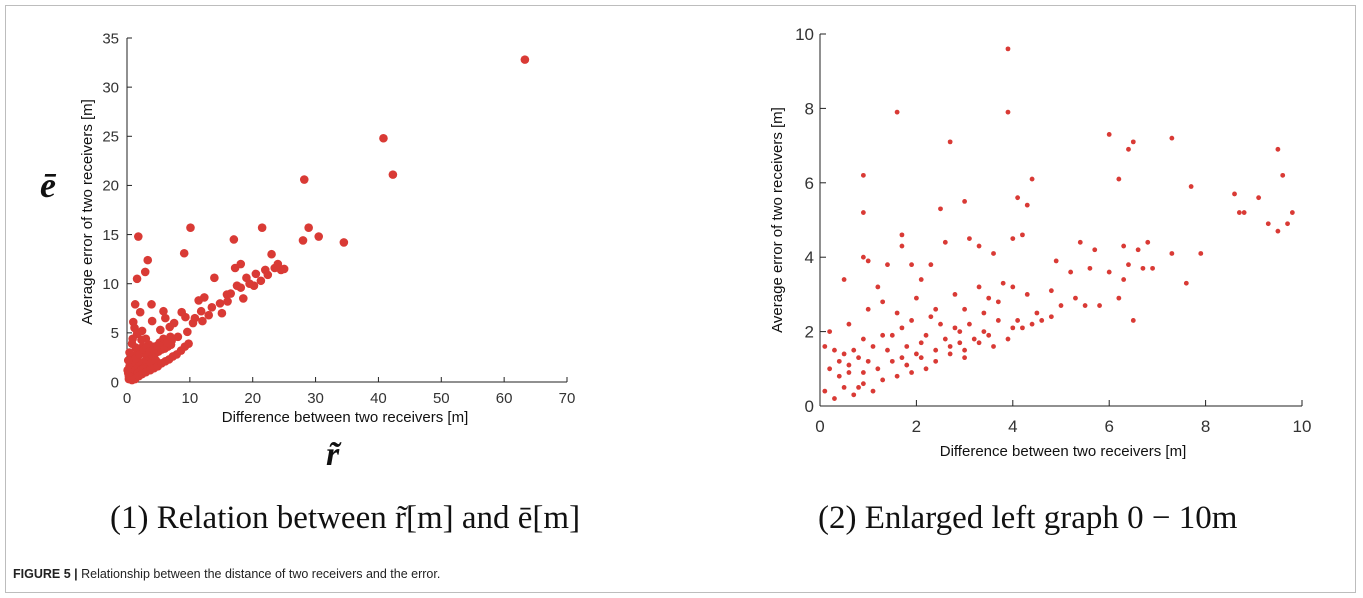  I want to click on left-x-tick-label: 70, so click(567, 398).